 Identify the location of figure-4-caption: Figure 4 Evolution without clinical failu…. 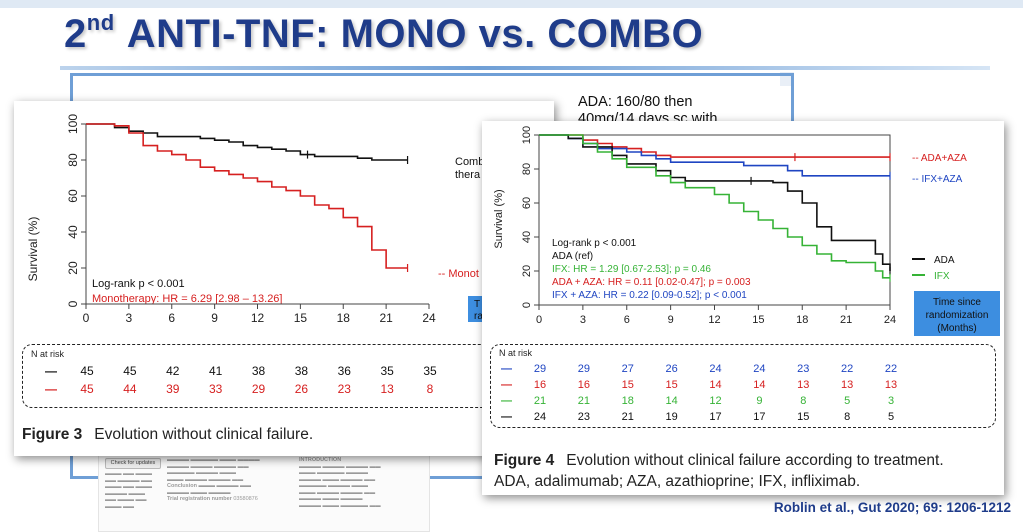
(719, 471).